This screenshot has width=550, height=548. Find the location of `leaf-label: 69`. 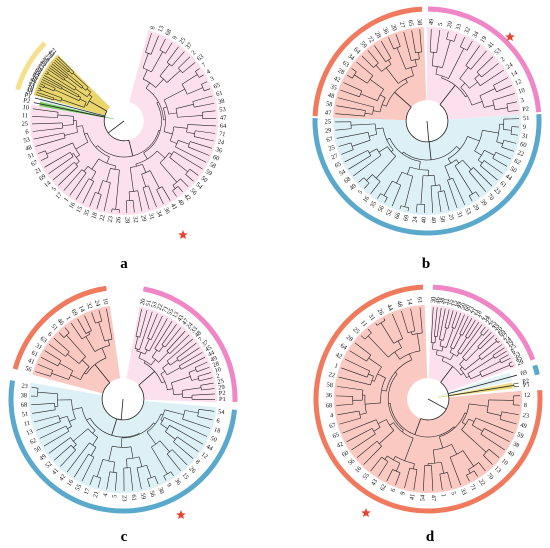

leaf-label: 69 is located at coordinates (74, 312).